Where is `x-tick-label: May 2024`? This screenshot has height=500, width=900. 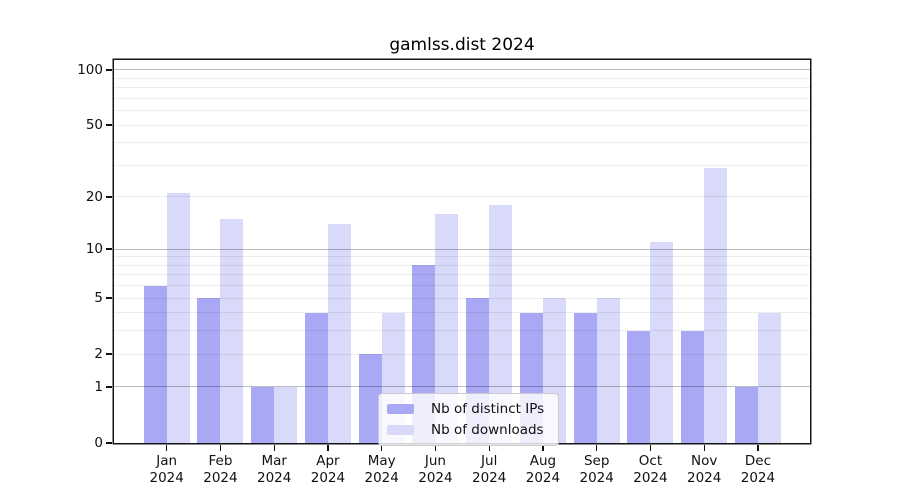 x-tick-label: May 2024 is located at coordinates (382, 470).